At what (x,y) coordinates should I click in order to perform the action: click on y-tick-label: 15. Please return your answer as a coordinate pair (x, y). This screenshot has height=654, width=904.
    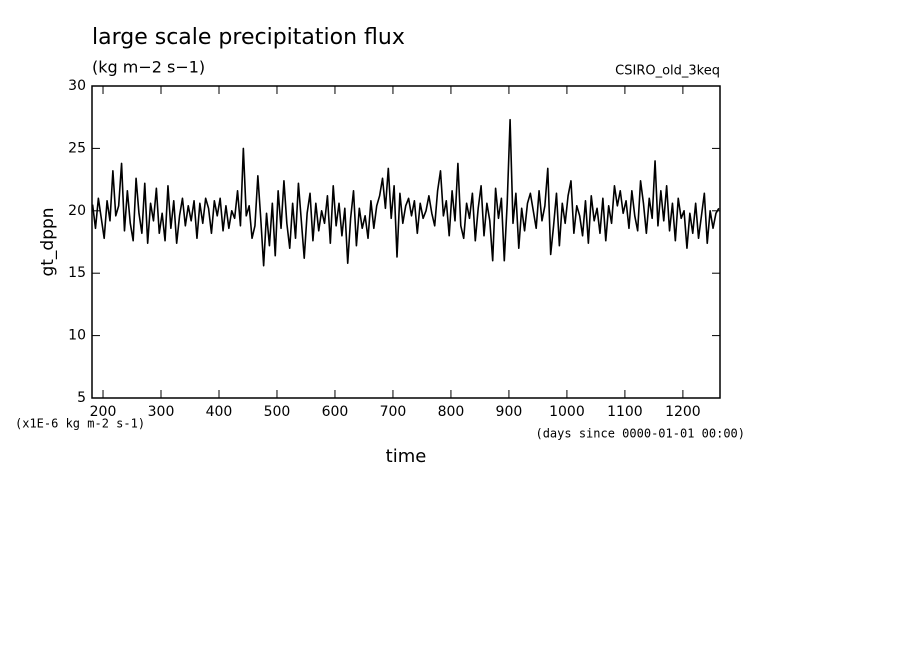
    Looking at the image, I should click on (77, 273).